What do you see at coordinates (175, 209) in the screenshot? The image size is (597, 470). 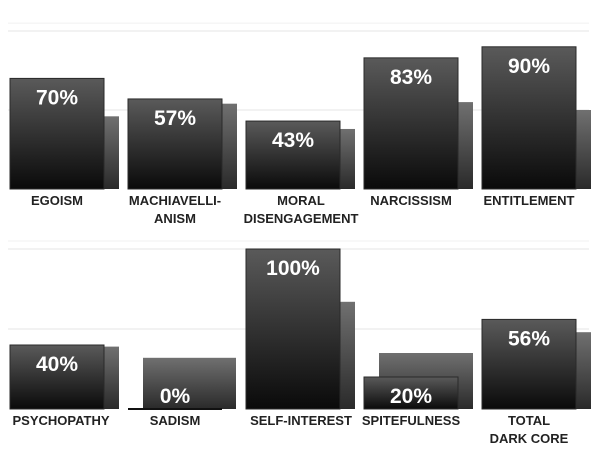 I see `category-label: MACHIAVELLI-ANISM` at bounding box center [175, 209].